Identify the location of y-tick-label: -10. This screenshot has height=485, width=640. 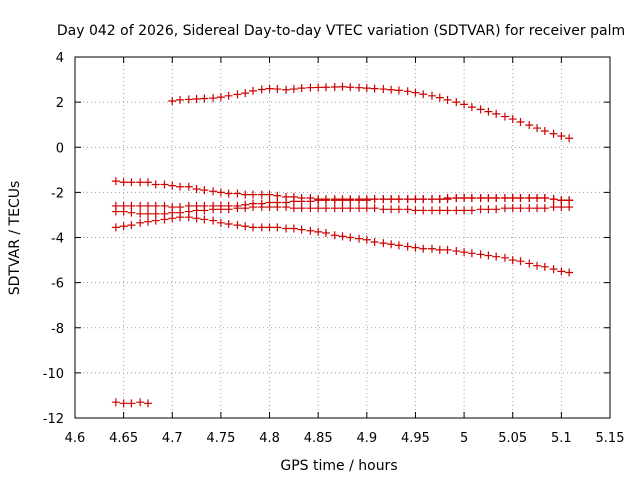
(53, 374).